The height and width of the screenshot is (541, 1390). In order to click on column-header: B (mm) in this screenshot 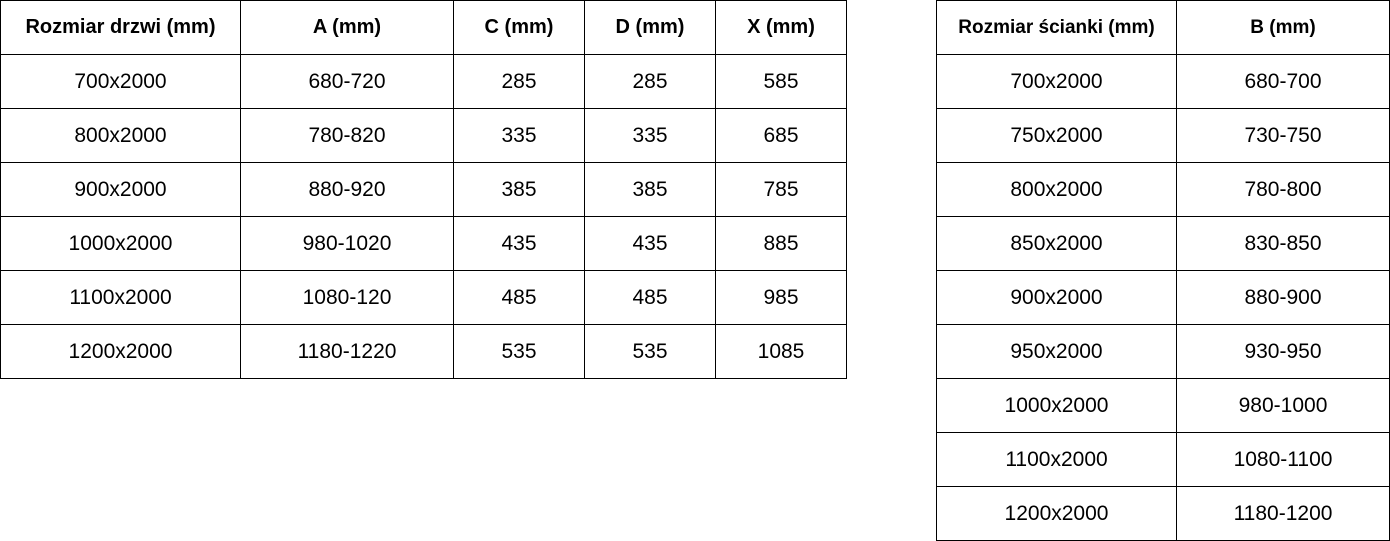, I will do `click(1283, 27)`.